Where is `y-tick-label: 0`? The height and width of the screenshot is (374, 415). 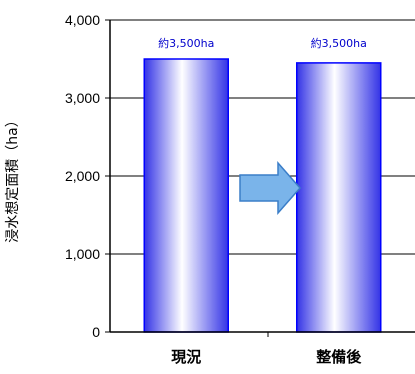
y-tick-label: 0 is located at coordinates (96, 332).